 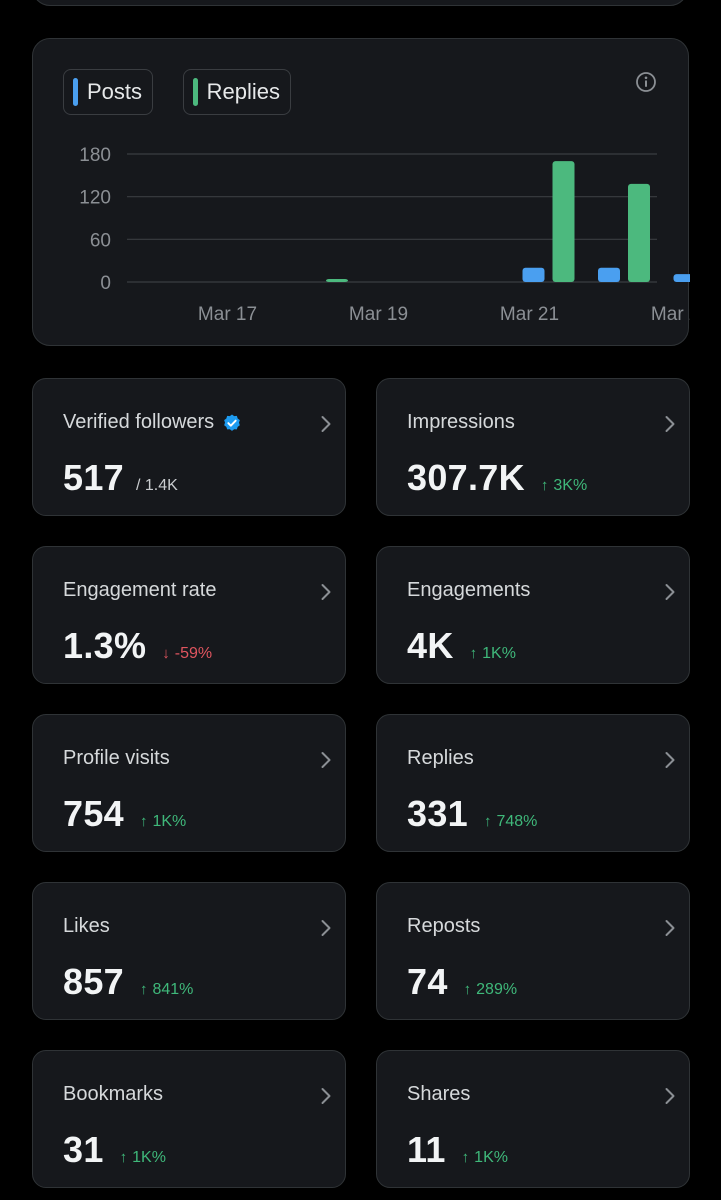 I want to click on engagement-rate-card: Engagement rate 1.3% ↓ -59%, so click(x=189, y=615).